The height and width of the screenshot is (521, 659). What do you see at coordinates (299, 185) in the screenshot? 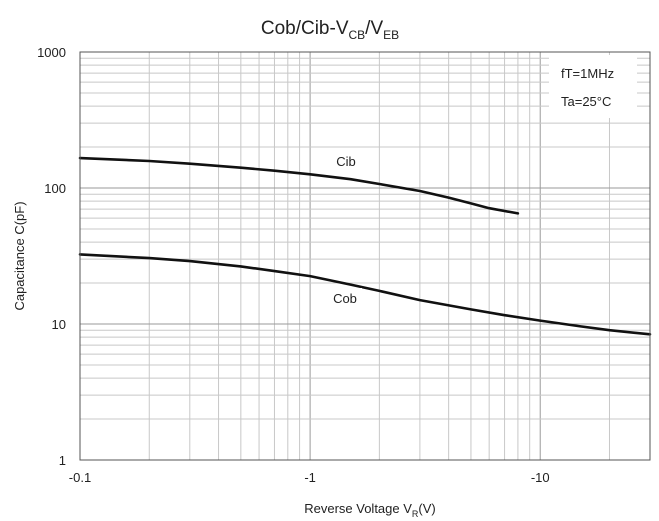
I see `series-line-cib` at bounding box center [299, 185].